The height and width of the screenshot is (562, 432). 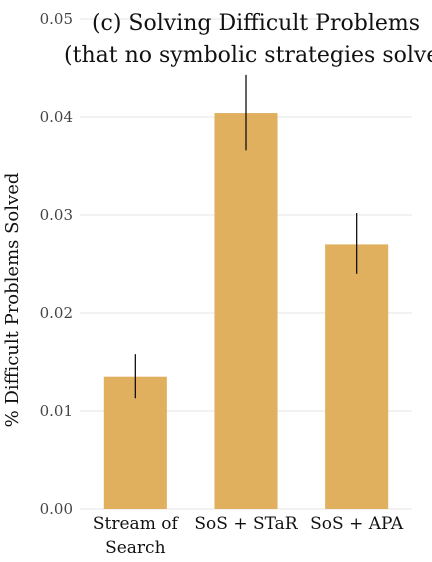 I want to click on x-category-label: Search, so click(x=135, y=548).